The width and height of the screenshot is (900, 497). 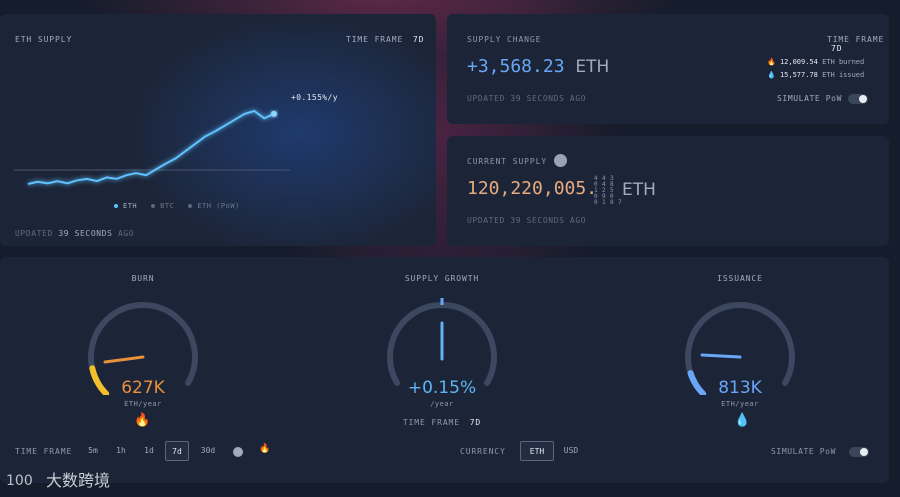 What do you see at coordinates (78, 480) in the screenshot?
I see `watermark-text: 大数跨境` at bounding box center [78, 480].